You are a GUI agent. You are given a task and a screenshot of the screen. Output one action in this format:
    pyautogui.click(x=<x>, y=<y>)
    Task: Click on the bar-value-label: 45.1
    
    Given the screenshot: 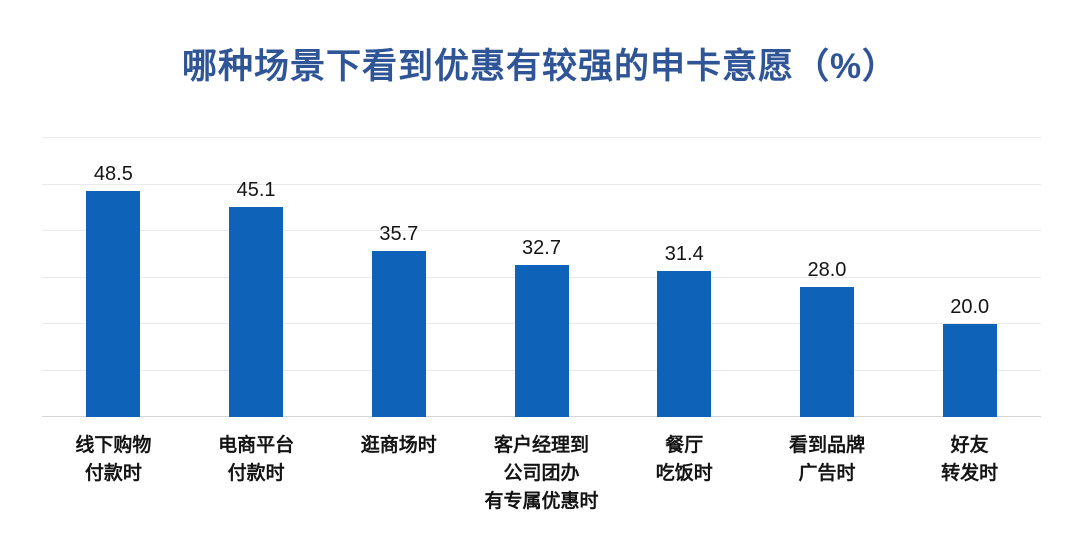 What is the action you would take?
    pyautogui.click(x=256, y=190)
    